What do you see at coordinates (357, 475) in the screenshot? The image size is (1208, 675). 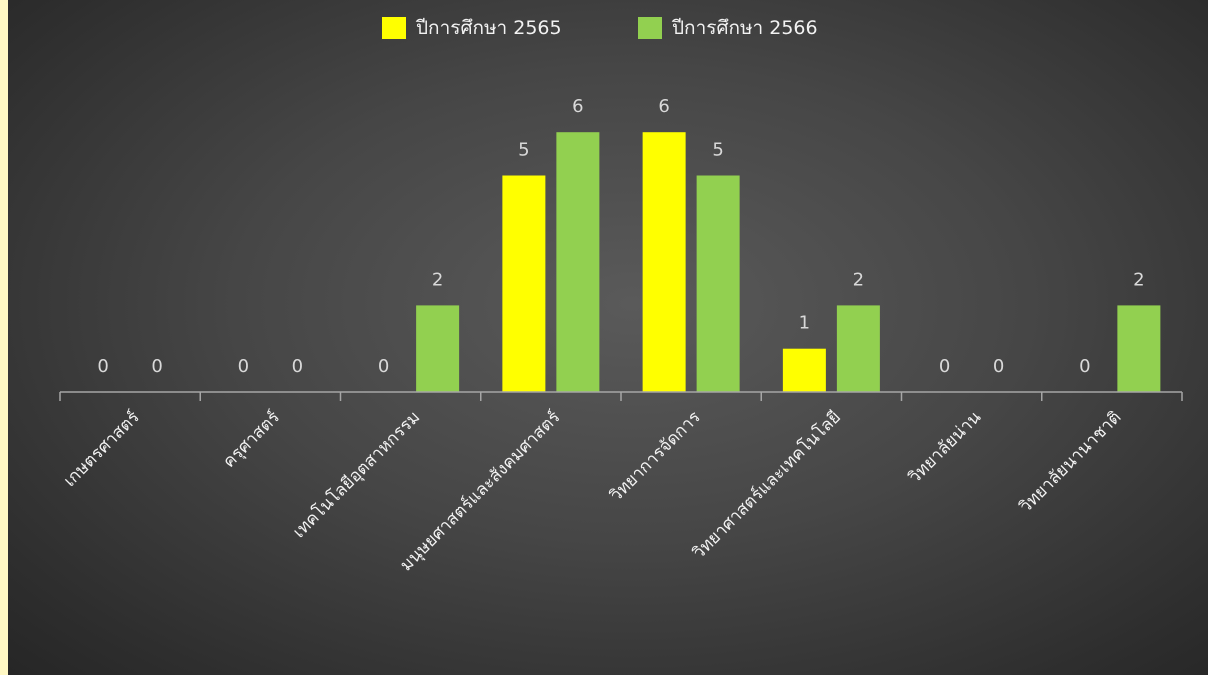 I see `category-label-3: เทคโนโลยีอุตสาหกรรม` at bounding box center [357, 475].